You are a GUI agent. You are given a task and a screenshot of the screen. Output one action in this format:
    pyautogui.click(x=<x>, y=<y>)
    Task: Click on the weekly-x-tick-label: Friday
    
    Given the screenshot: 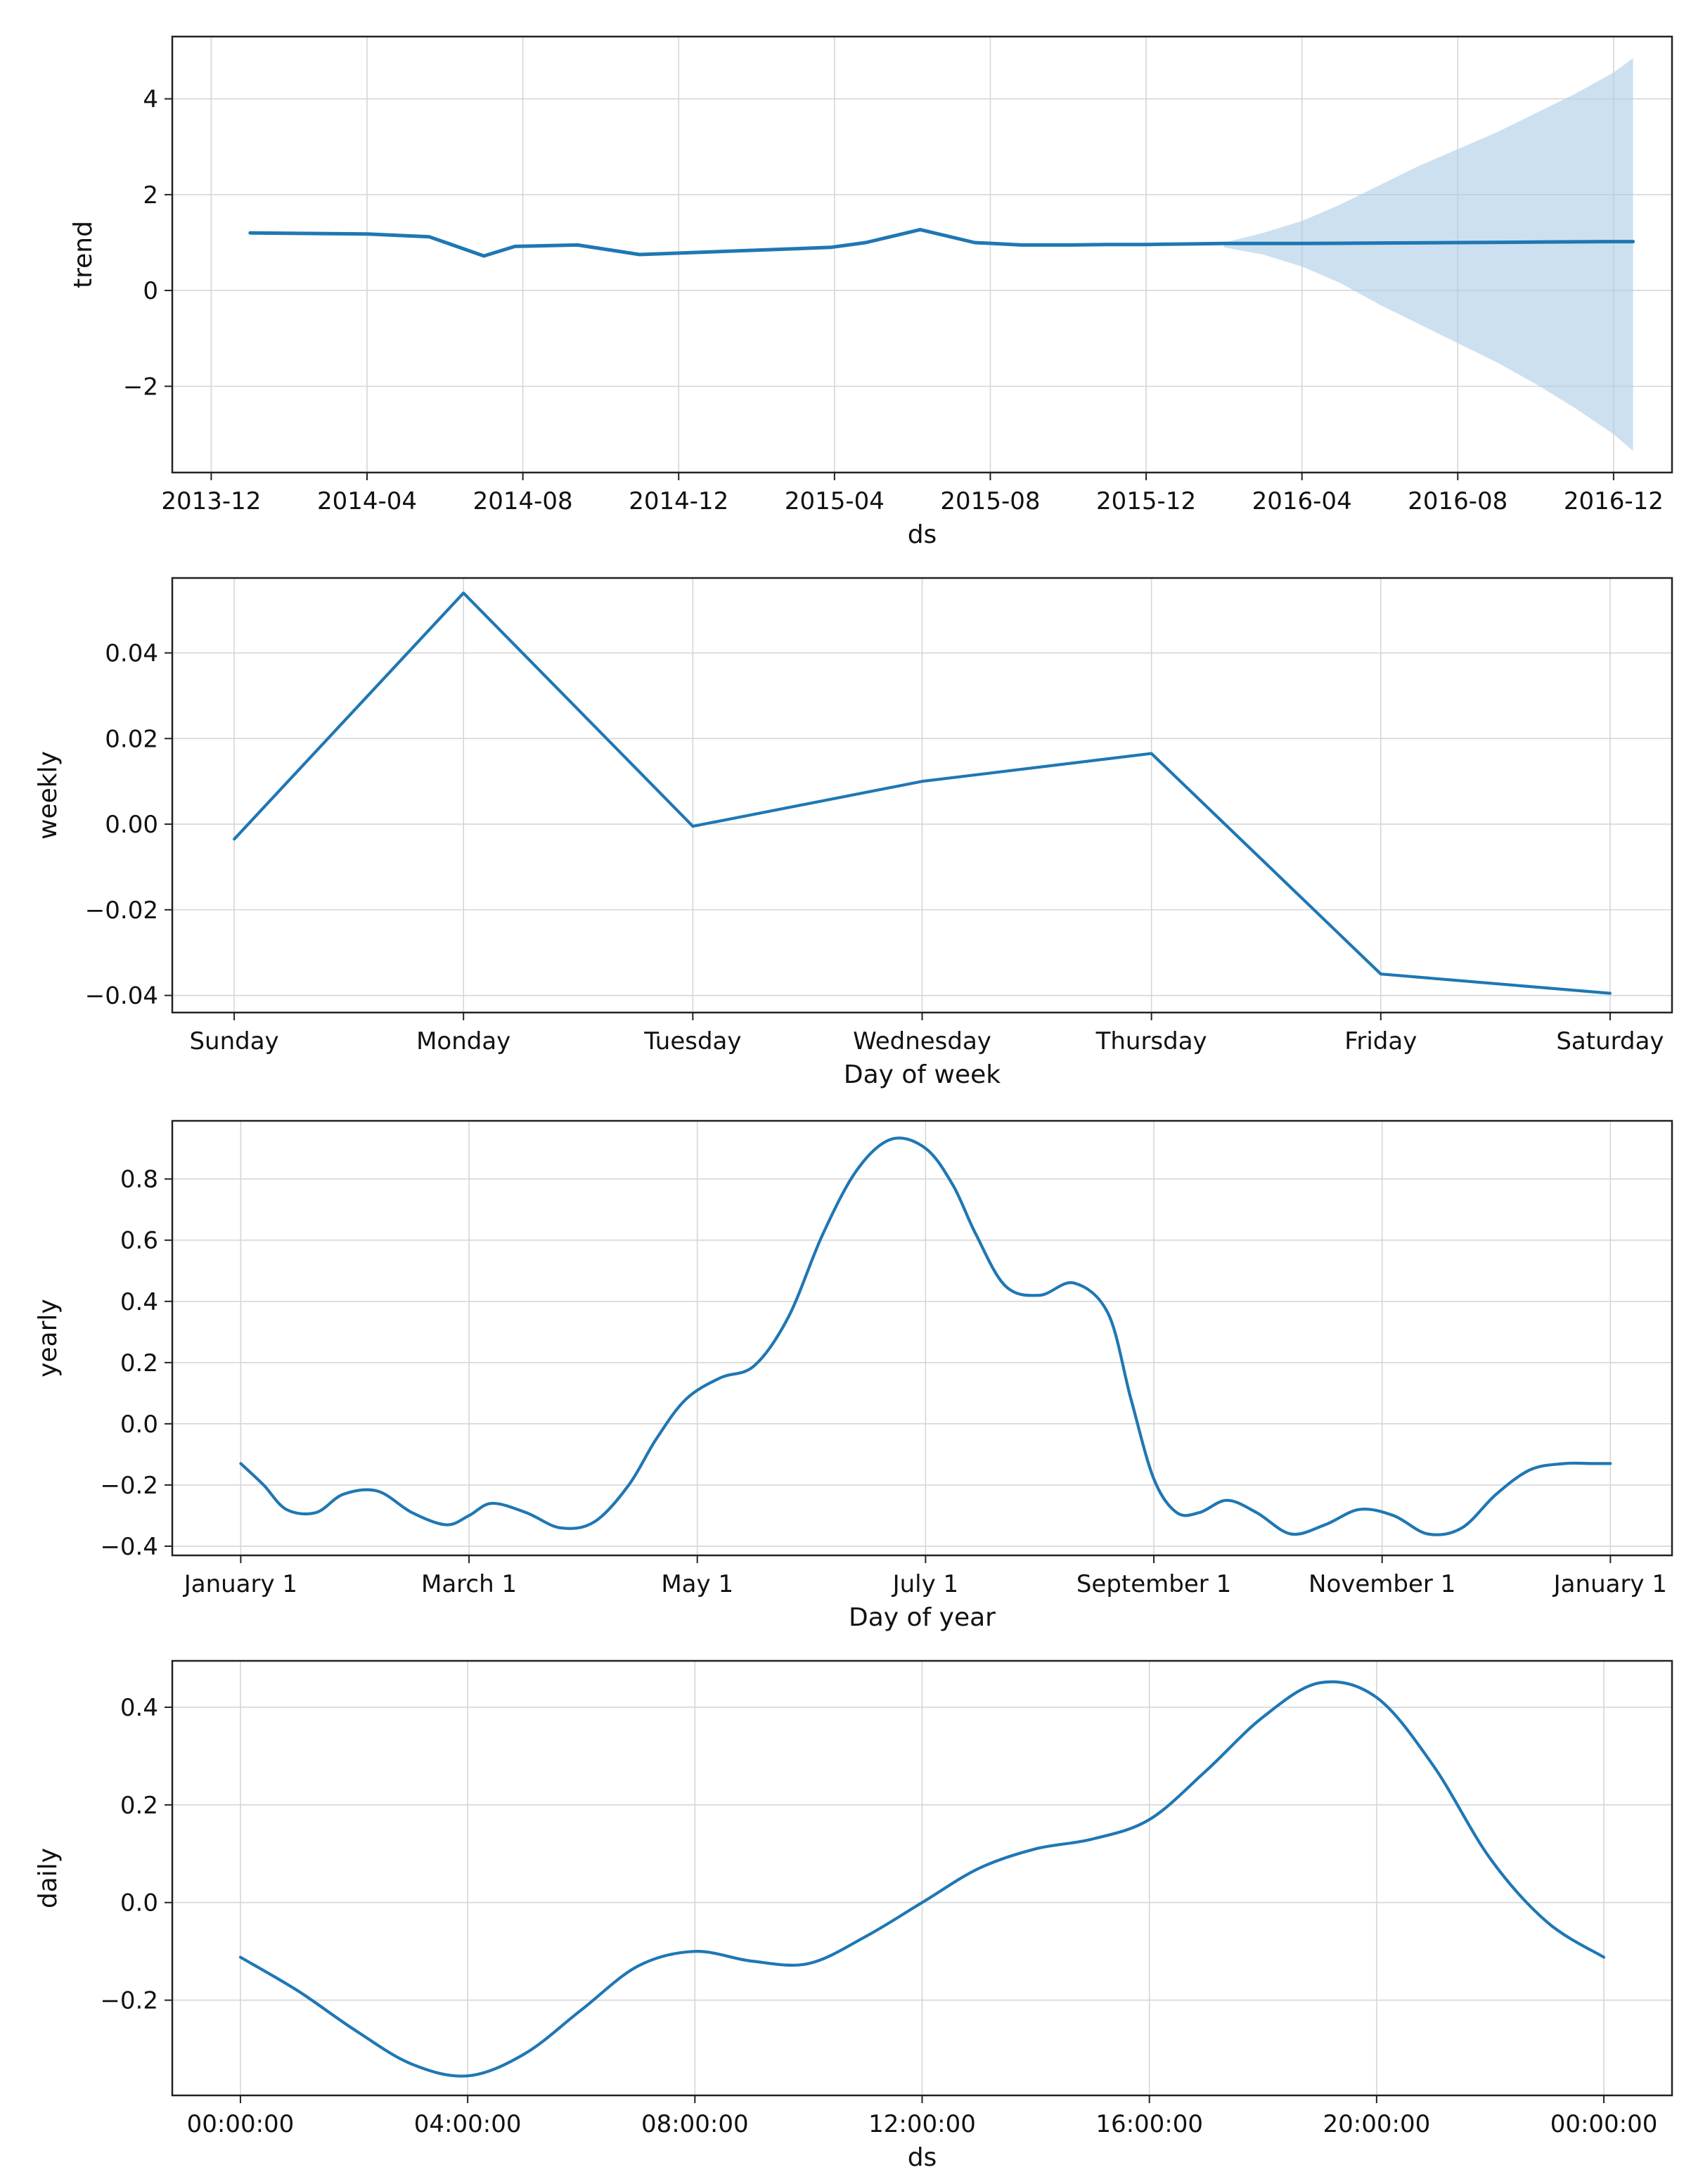 What is the action you would take?
    pyautogui.click(x=1380, y=1041)
    